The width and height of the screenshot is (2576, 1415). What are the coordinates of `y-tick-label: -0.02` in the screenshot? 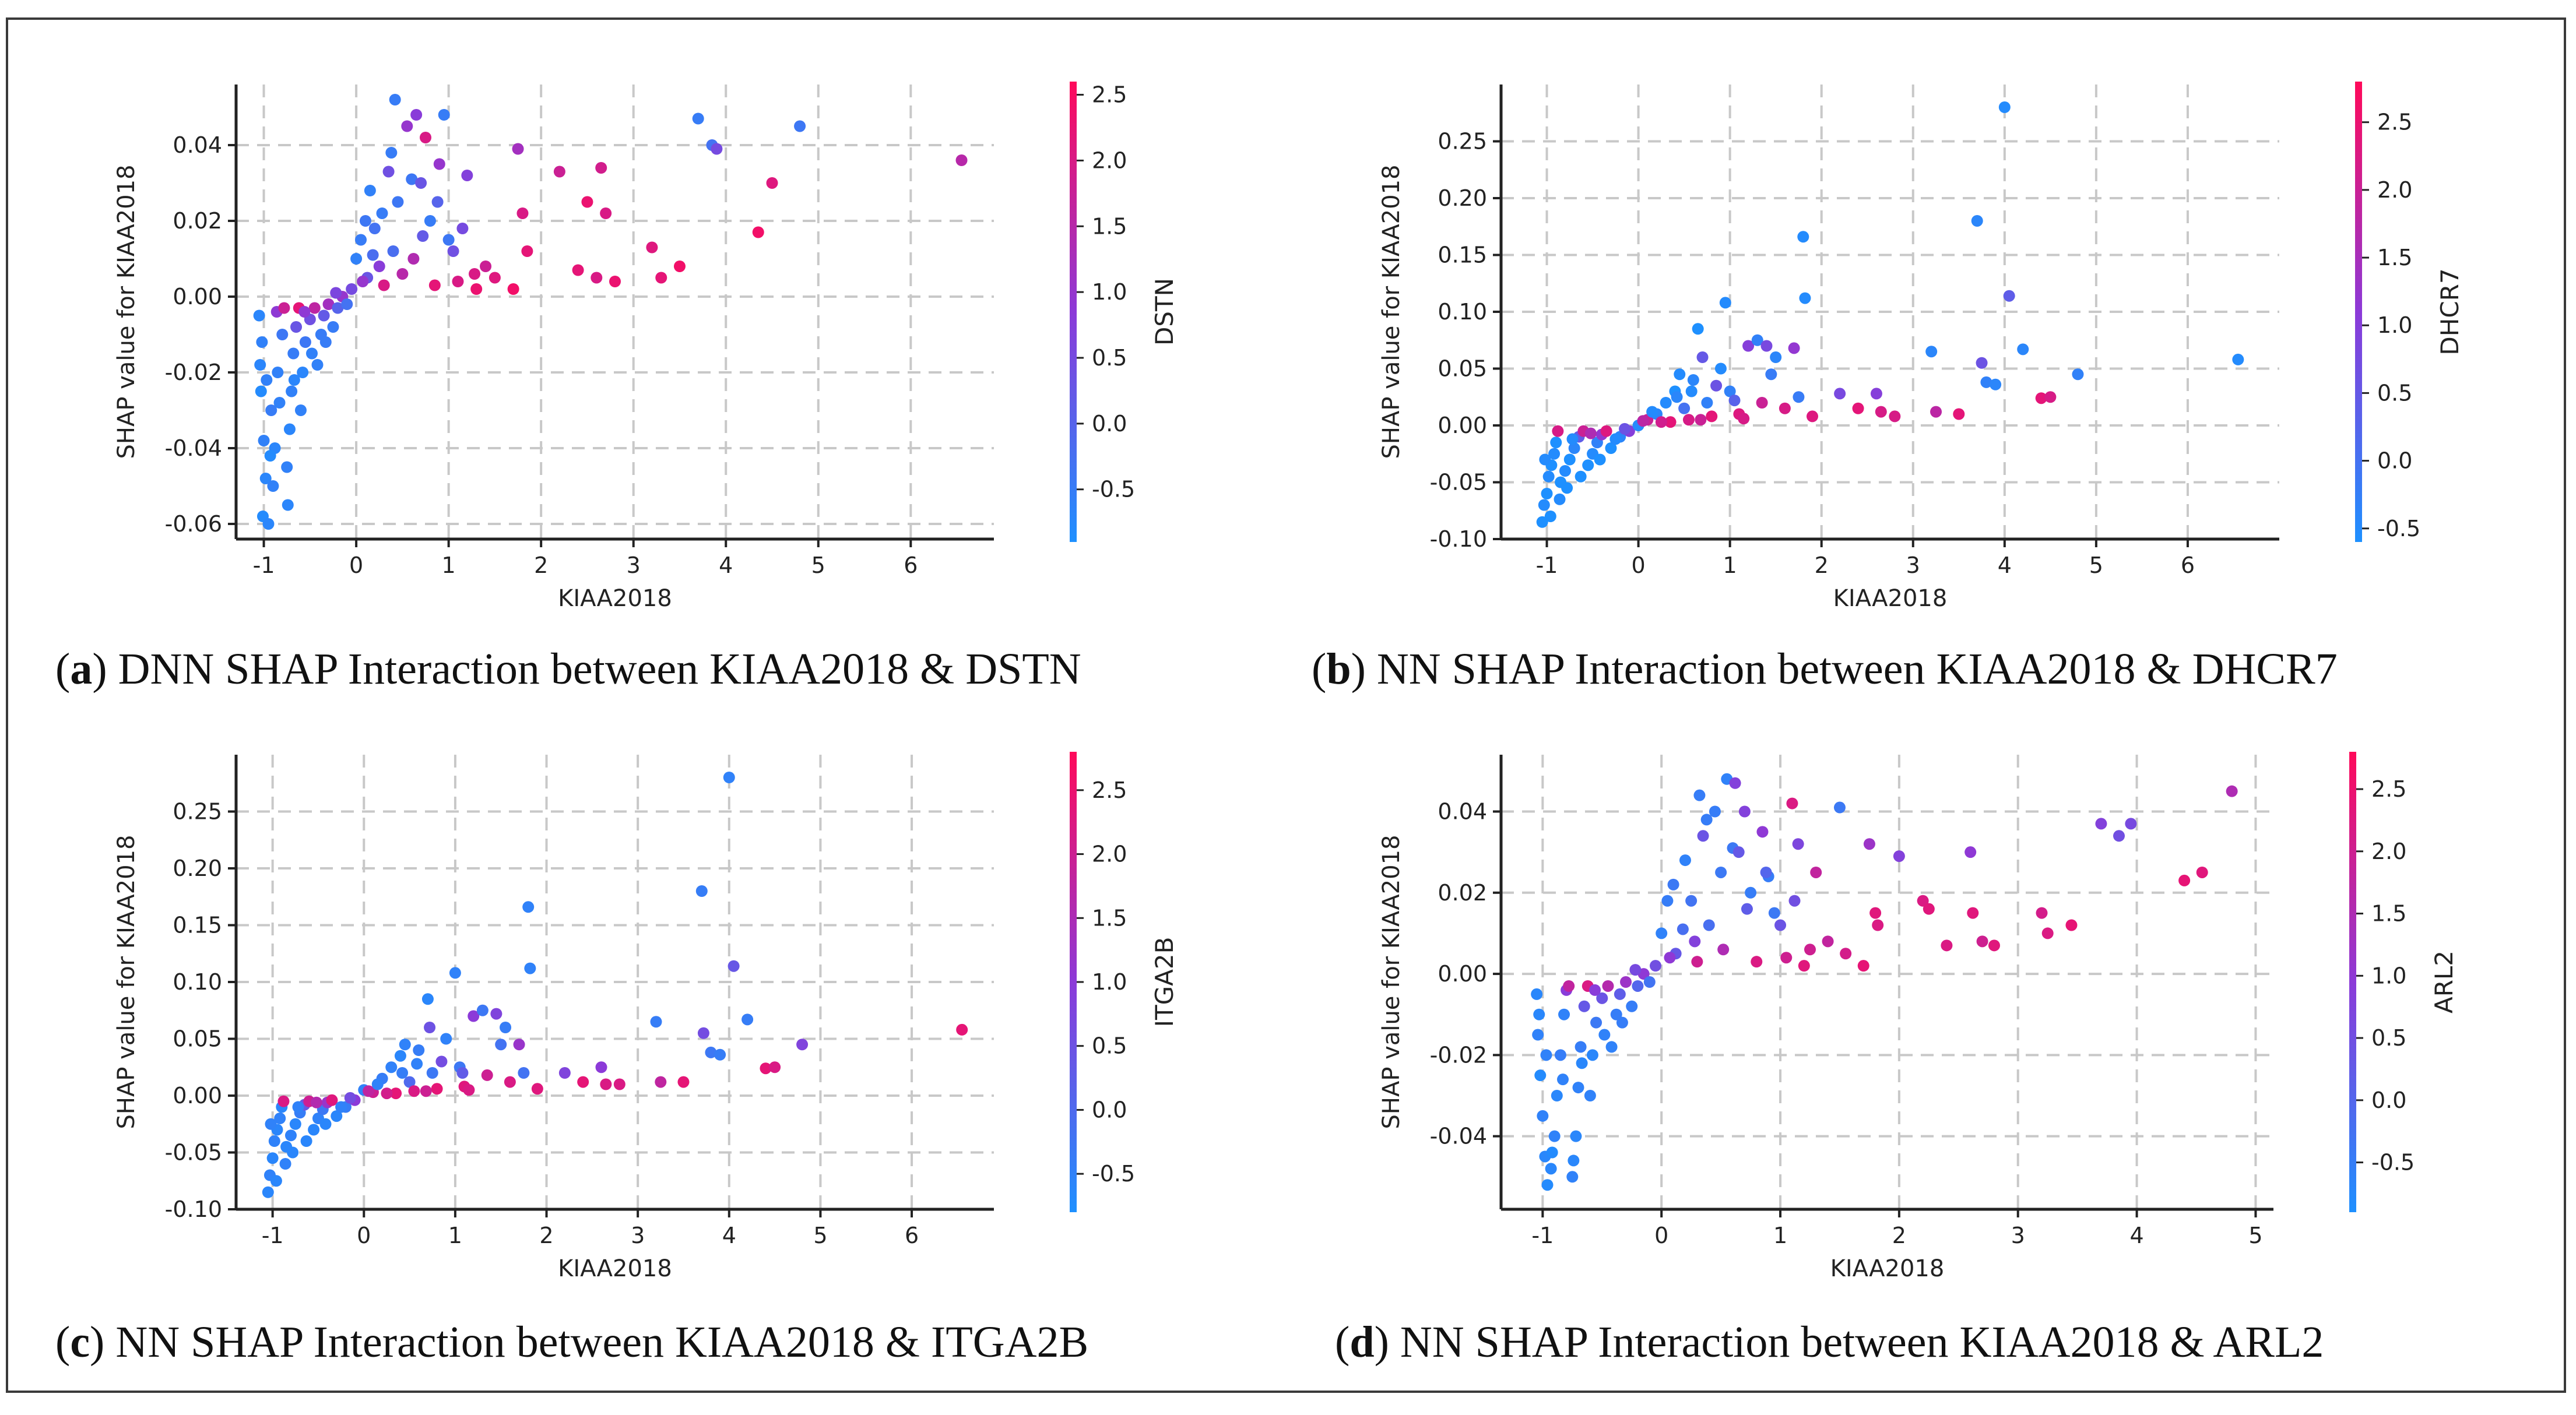 It's located at (1458, 1055).